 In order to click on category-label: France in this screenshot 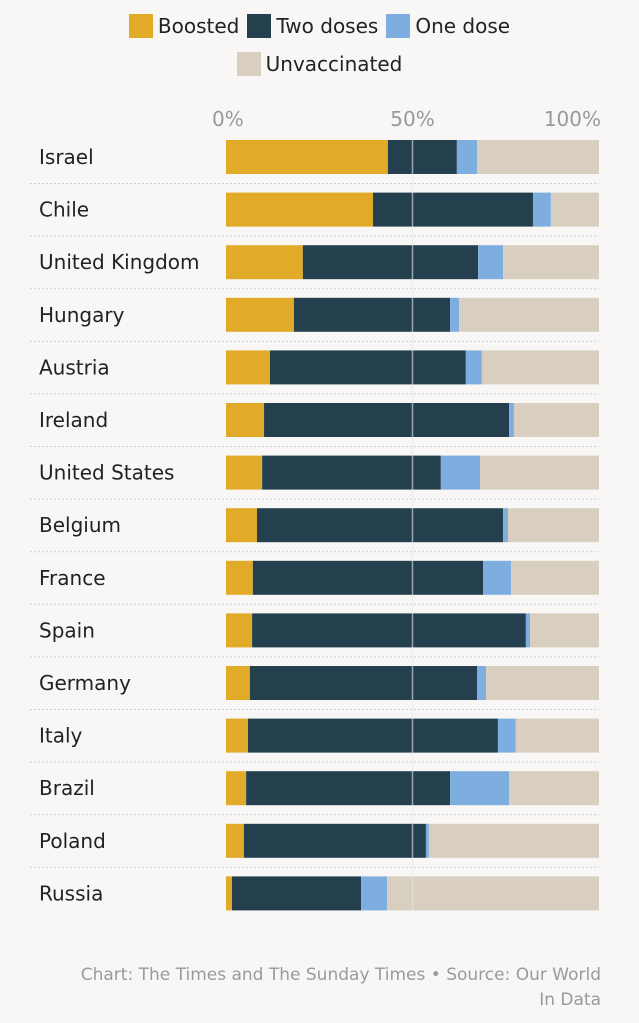, I will do `click(72, 578)`.